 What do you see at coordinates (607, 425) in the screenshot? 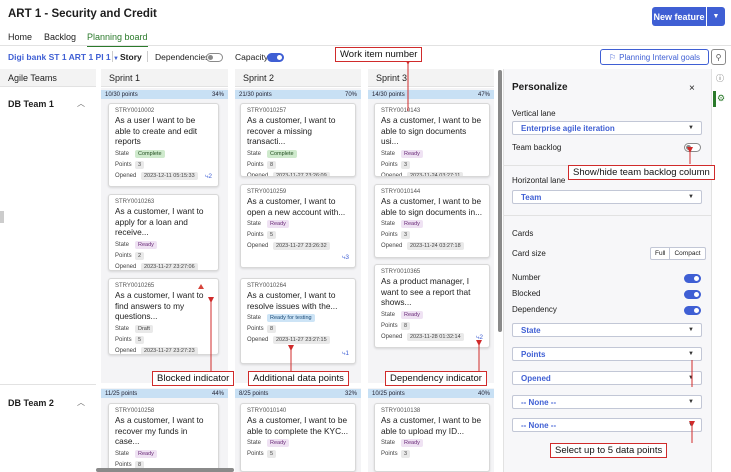
I see `data-point-select-5: -- None -- ▼` at bounding box center [607, 425].